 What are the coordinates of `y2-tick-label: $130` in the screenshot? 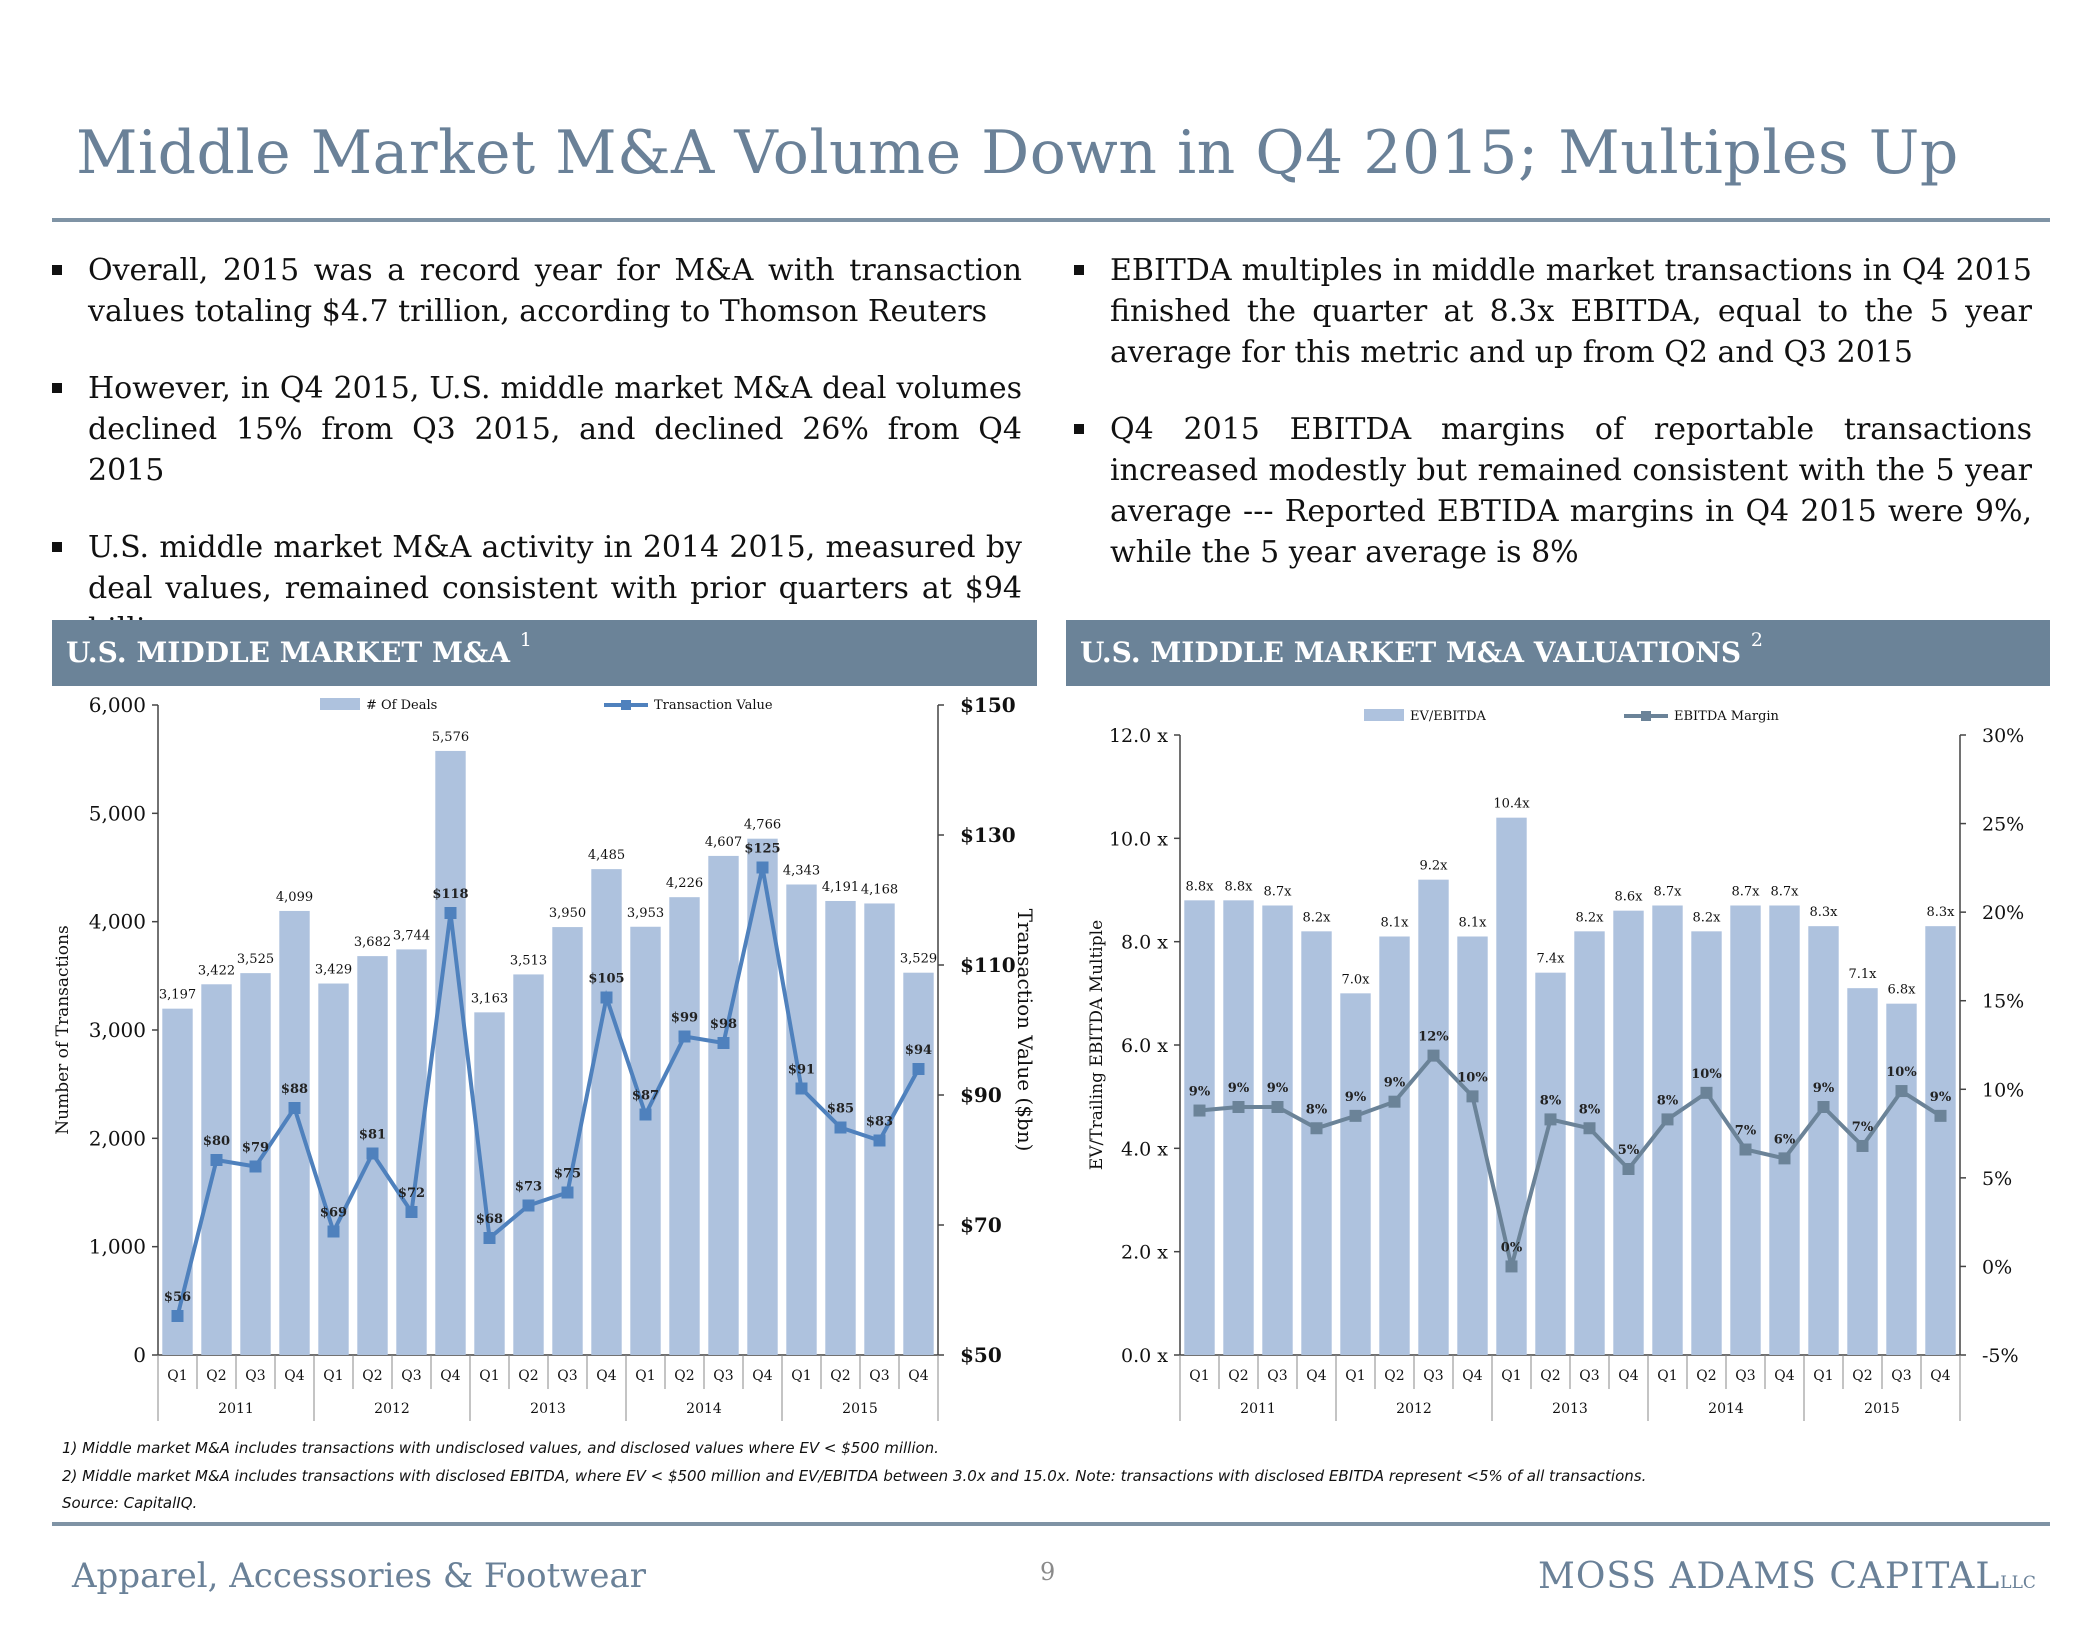 It's located at (988, 835).